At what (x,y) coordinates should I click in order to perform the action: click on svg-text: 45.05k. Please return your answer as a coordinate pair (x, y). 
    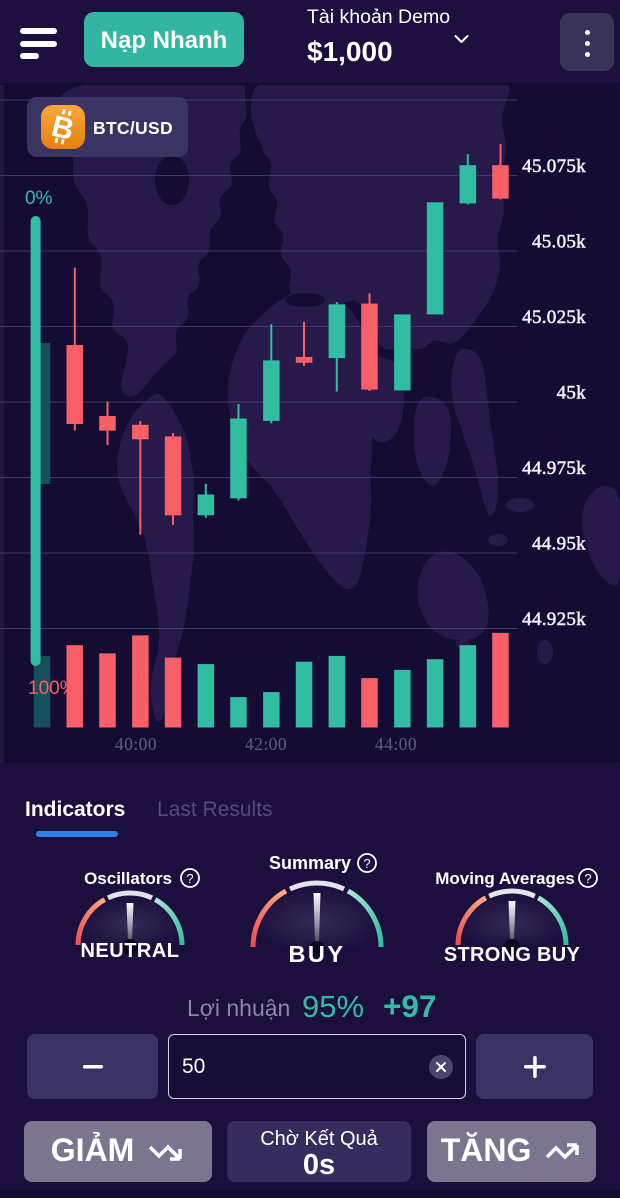
    Looking at the image, I should click on (559, 242).